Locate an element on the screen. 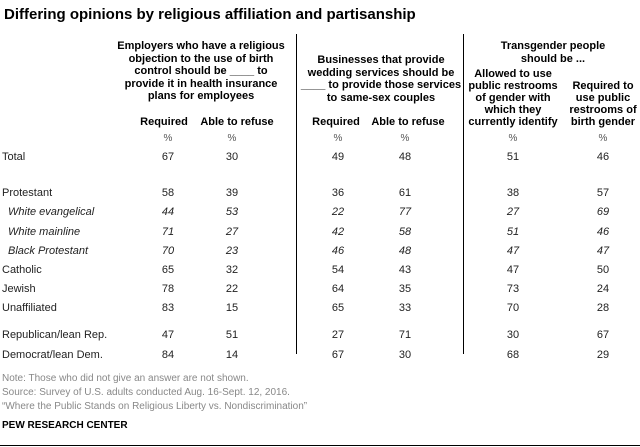  table-cell: 39 is located at coordinates (232, 193).